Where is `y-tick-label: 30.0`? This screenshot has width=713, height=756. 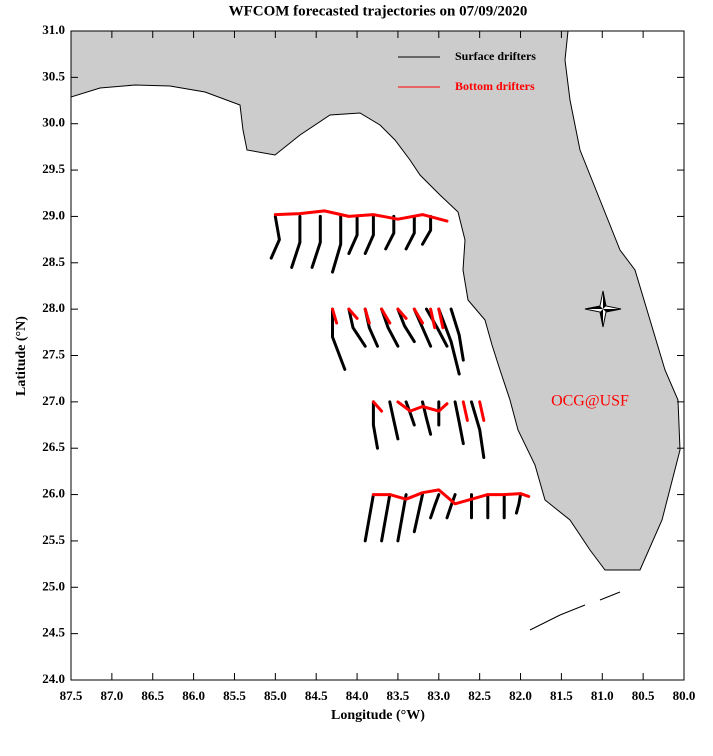 y-tick-label: 30.0 is located at coordinates (53, 122).